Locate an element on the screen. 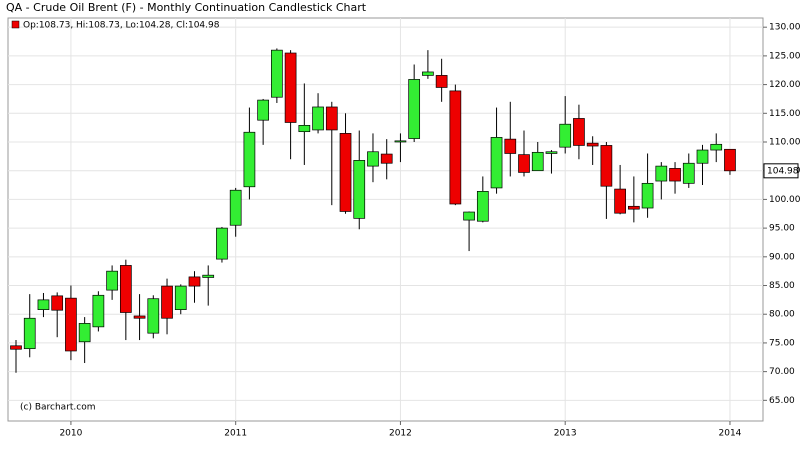  legend-swatch is located at coordinates (15, 24).